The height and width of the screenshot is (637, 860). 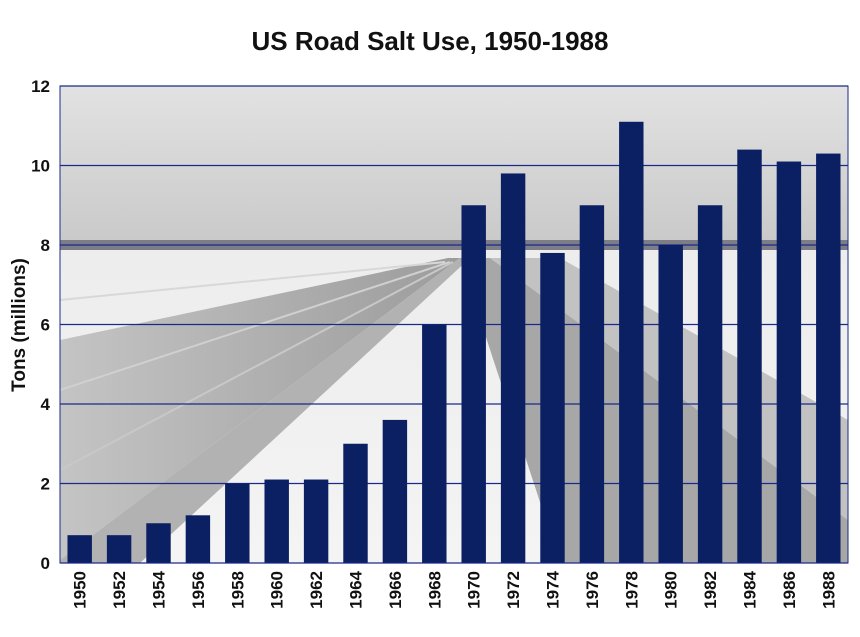 I want to click on x-tick-label: 1982, so click(x=710, y=590).